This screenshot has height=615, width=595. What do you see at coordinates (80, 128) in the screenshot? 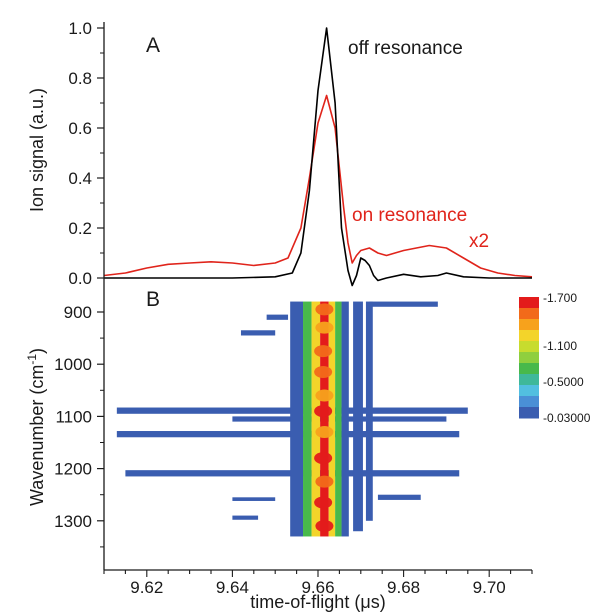
I see `y-tick-label: 0.6` at bounding box center [80, 128].